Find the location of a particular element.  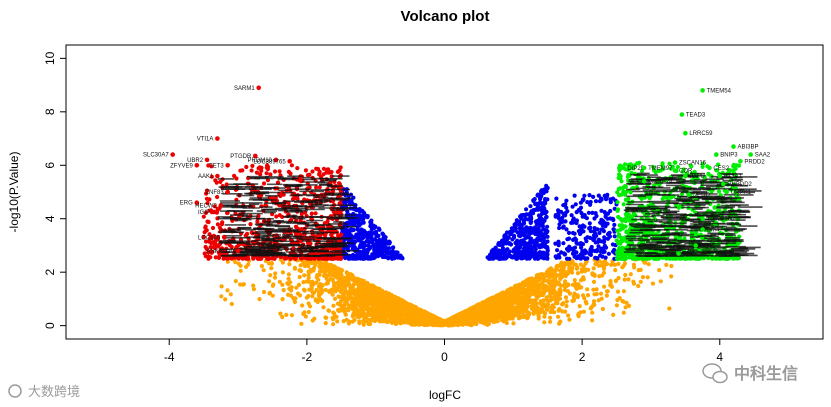

nonsignificant-points is located at coordinates (446, 292).